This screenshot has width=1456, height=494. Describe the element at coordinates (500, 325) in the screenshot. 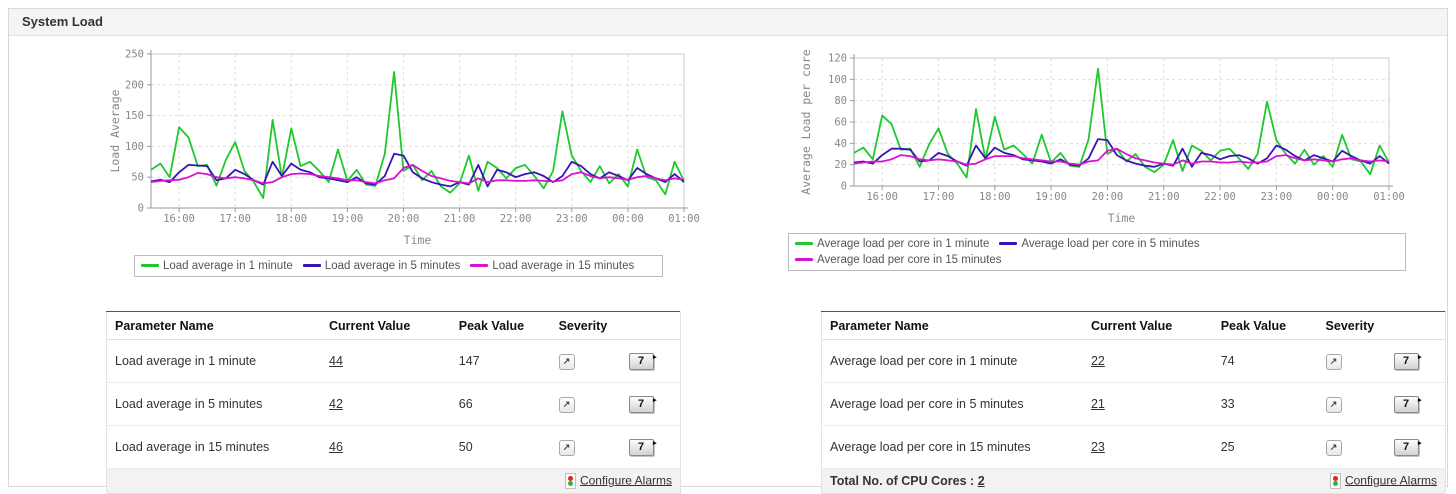

I see `col-peak-value: Peak Value` at that location.